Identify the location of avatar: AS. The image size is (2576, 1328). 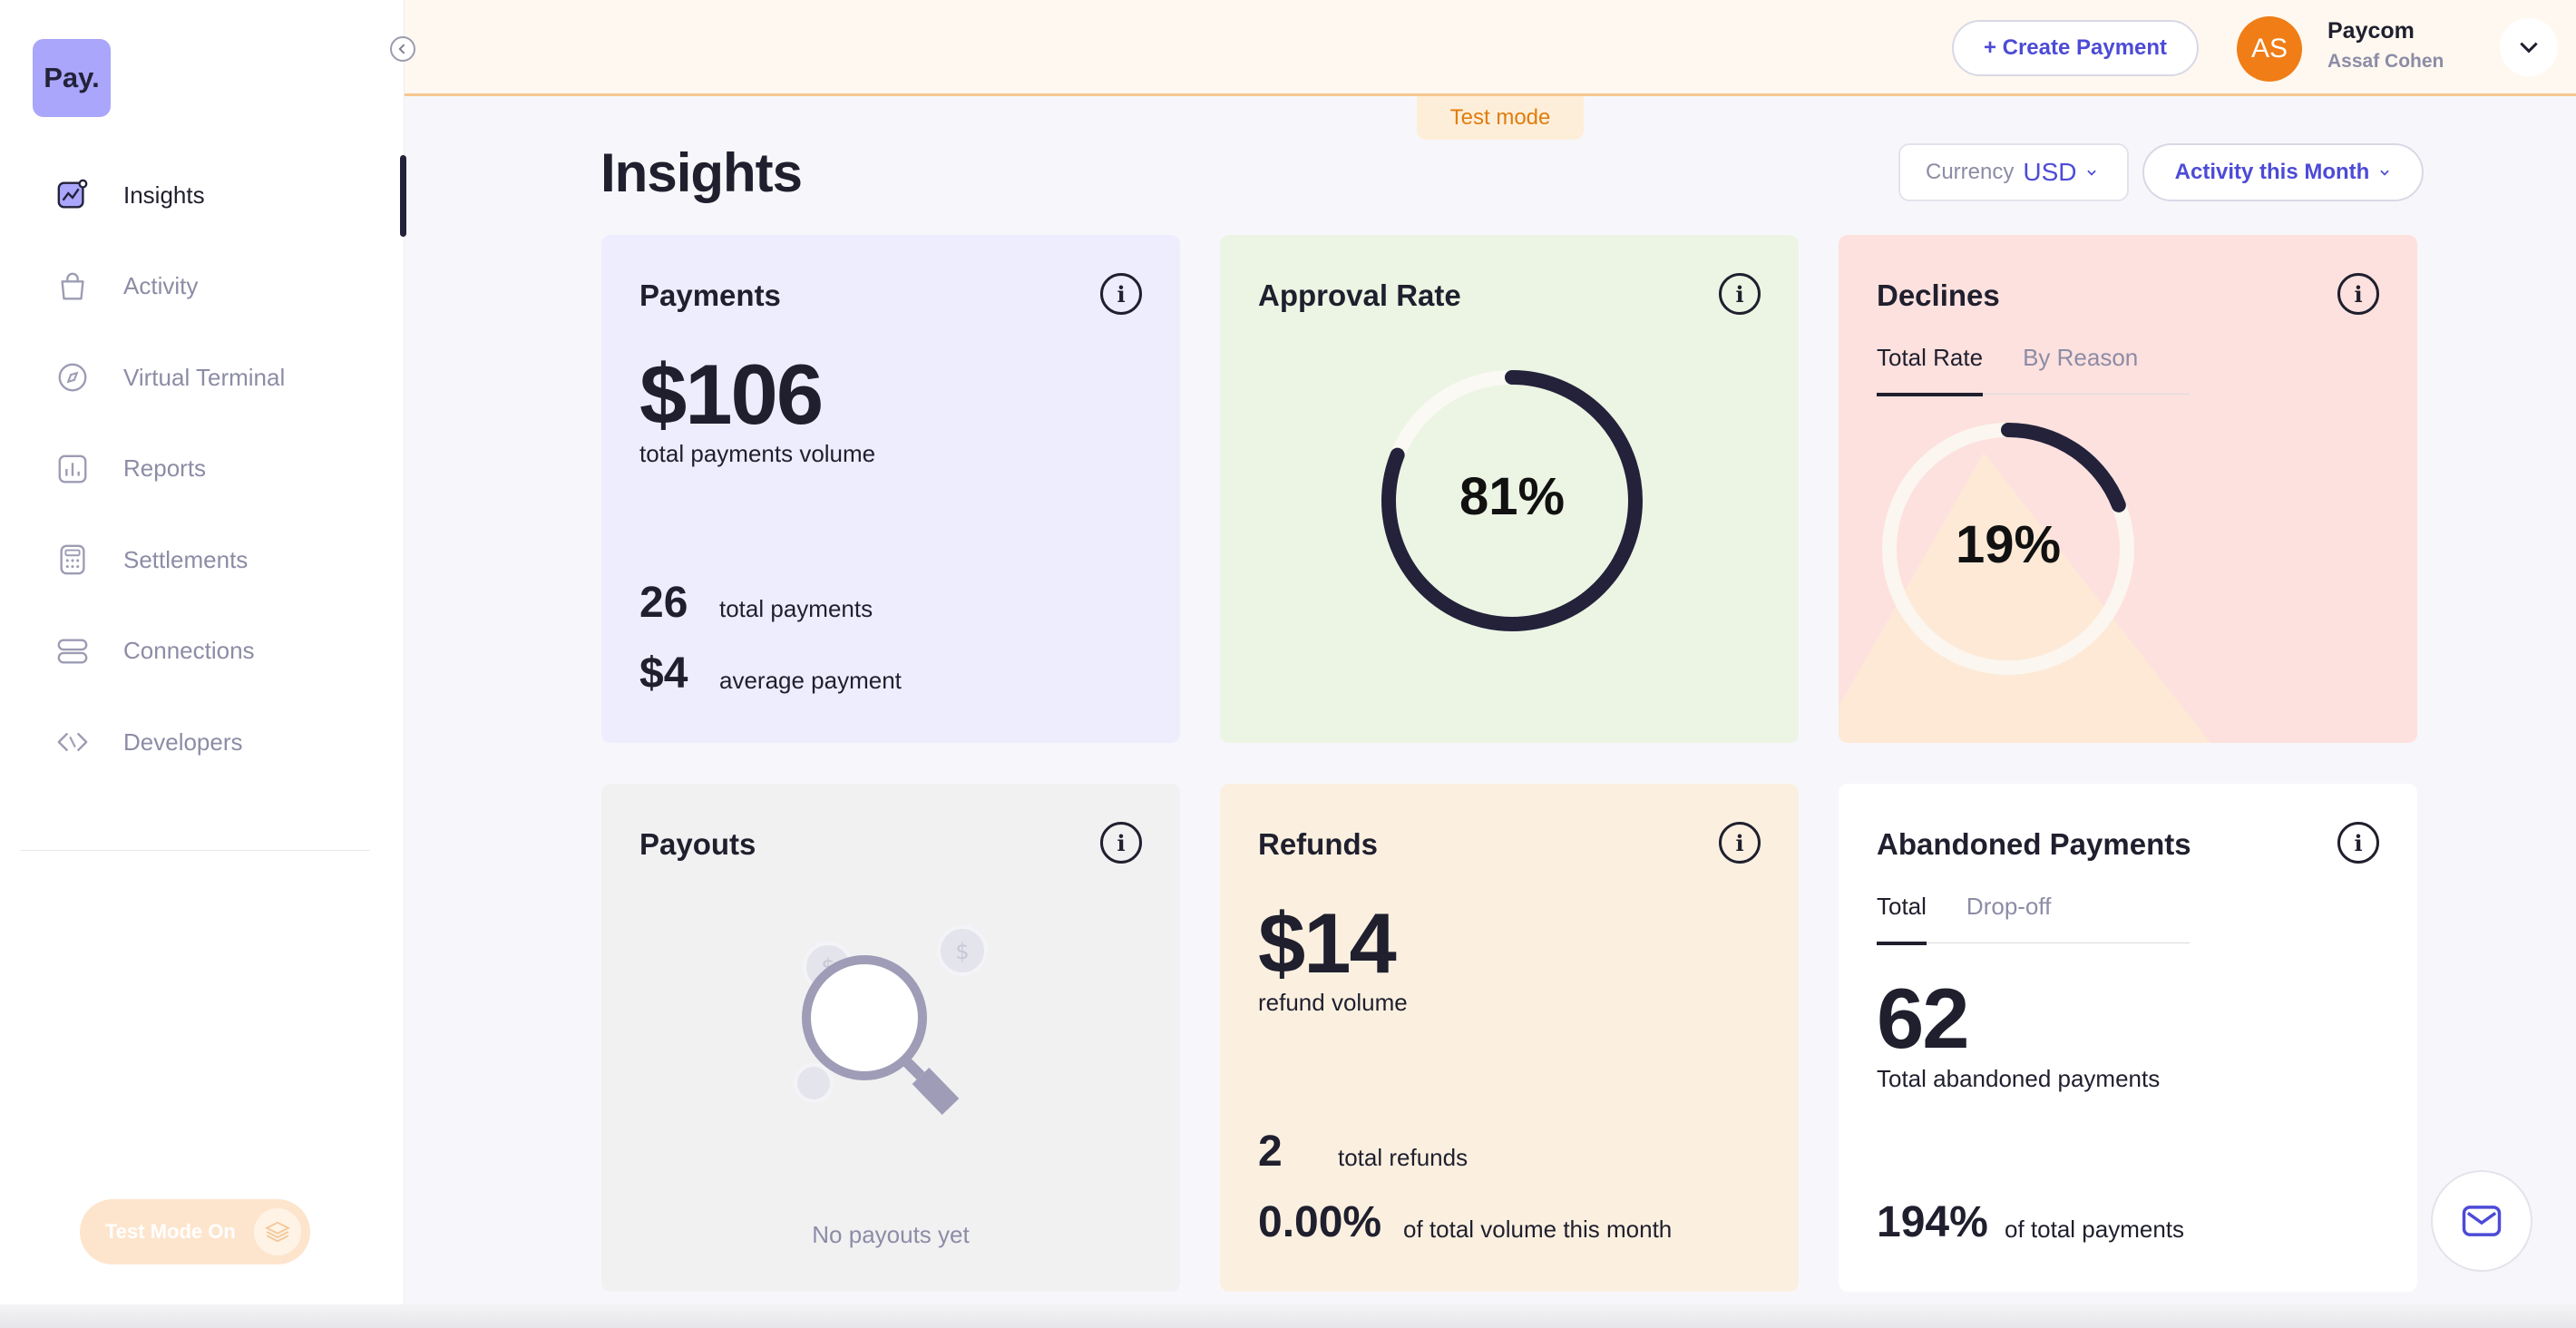
(2269, 49).